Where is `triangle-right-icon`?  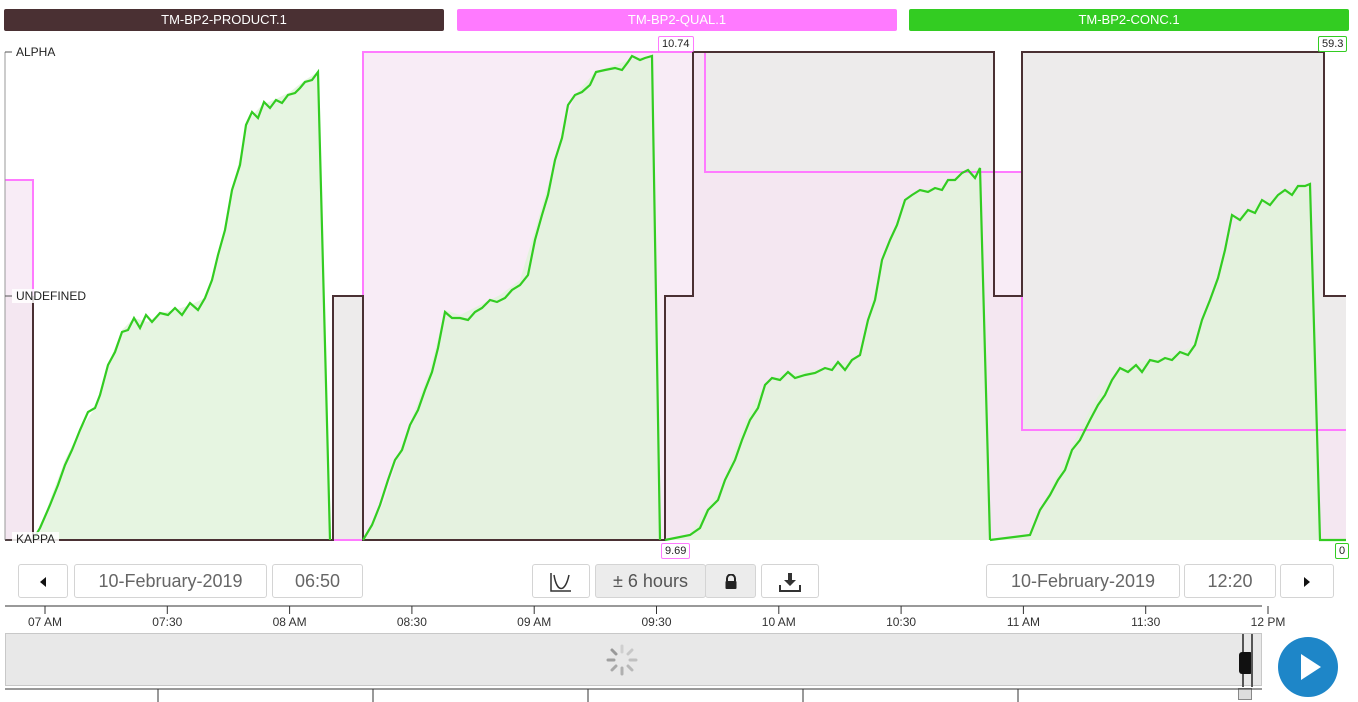
triangle-right-icon is located at coordinates (1307, 582).